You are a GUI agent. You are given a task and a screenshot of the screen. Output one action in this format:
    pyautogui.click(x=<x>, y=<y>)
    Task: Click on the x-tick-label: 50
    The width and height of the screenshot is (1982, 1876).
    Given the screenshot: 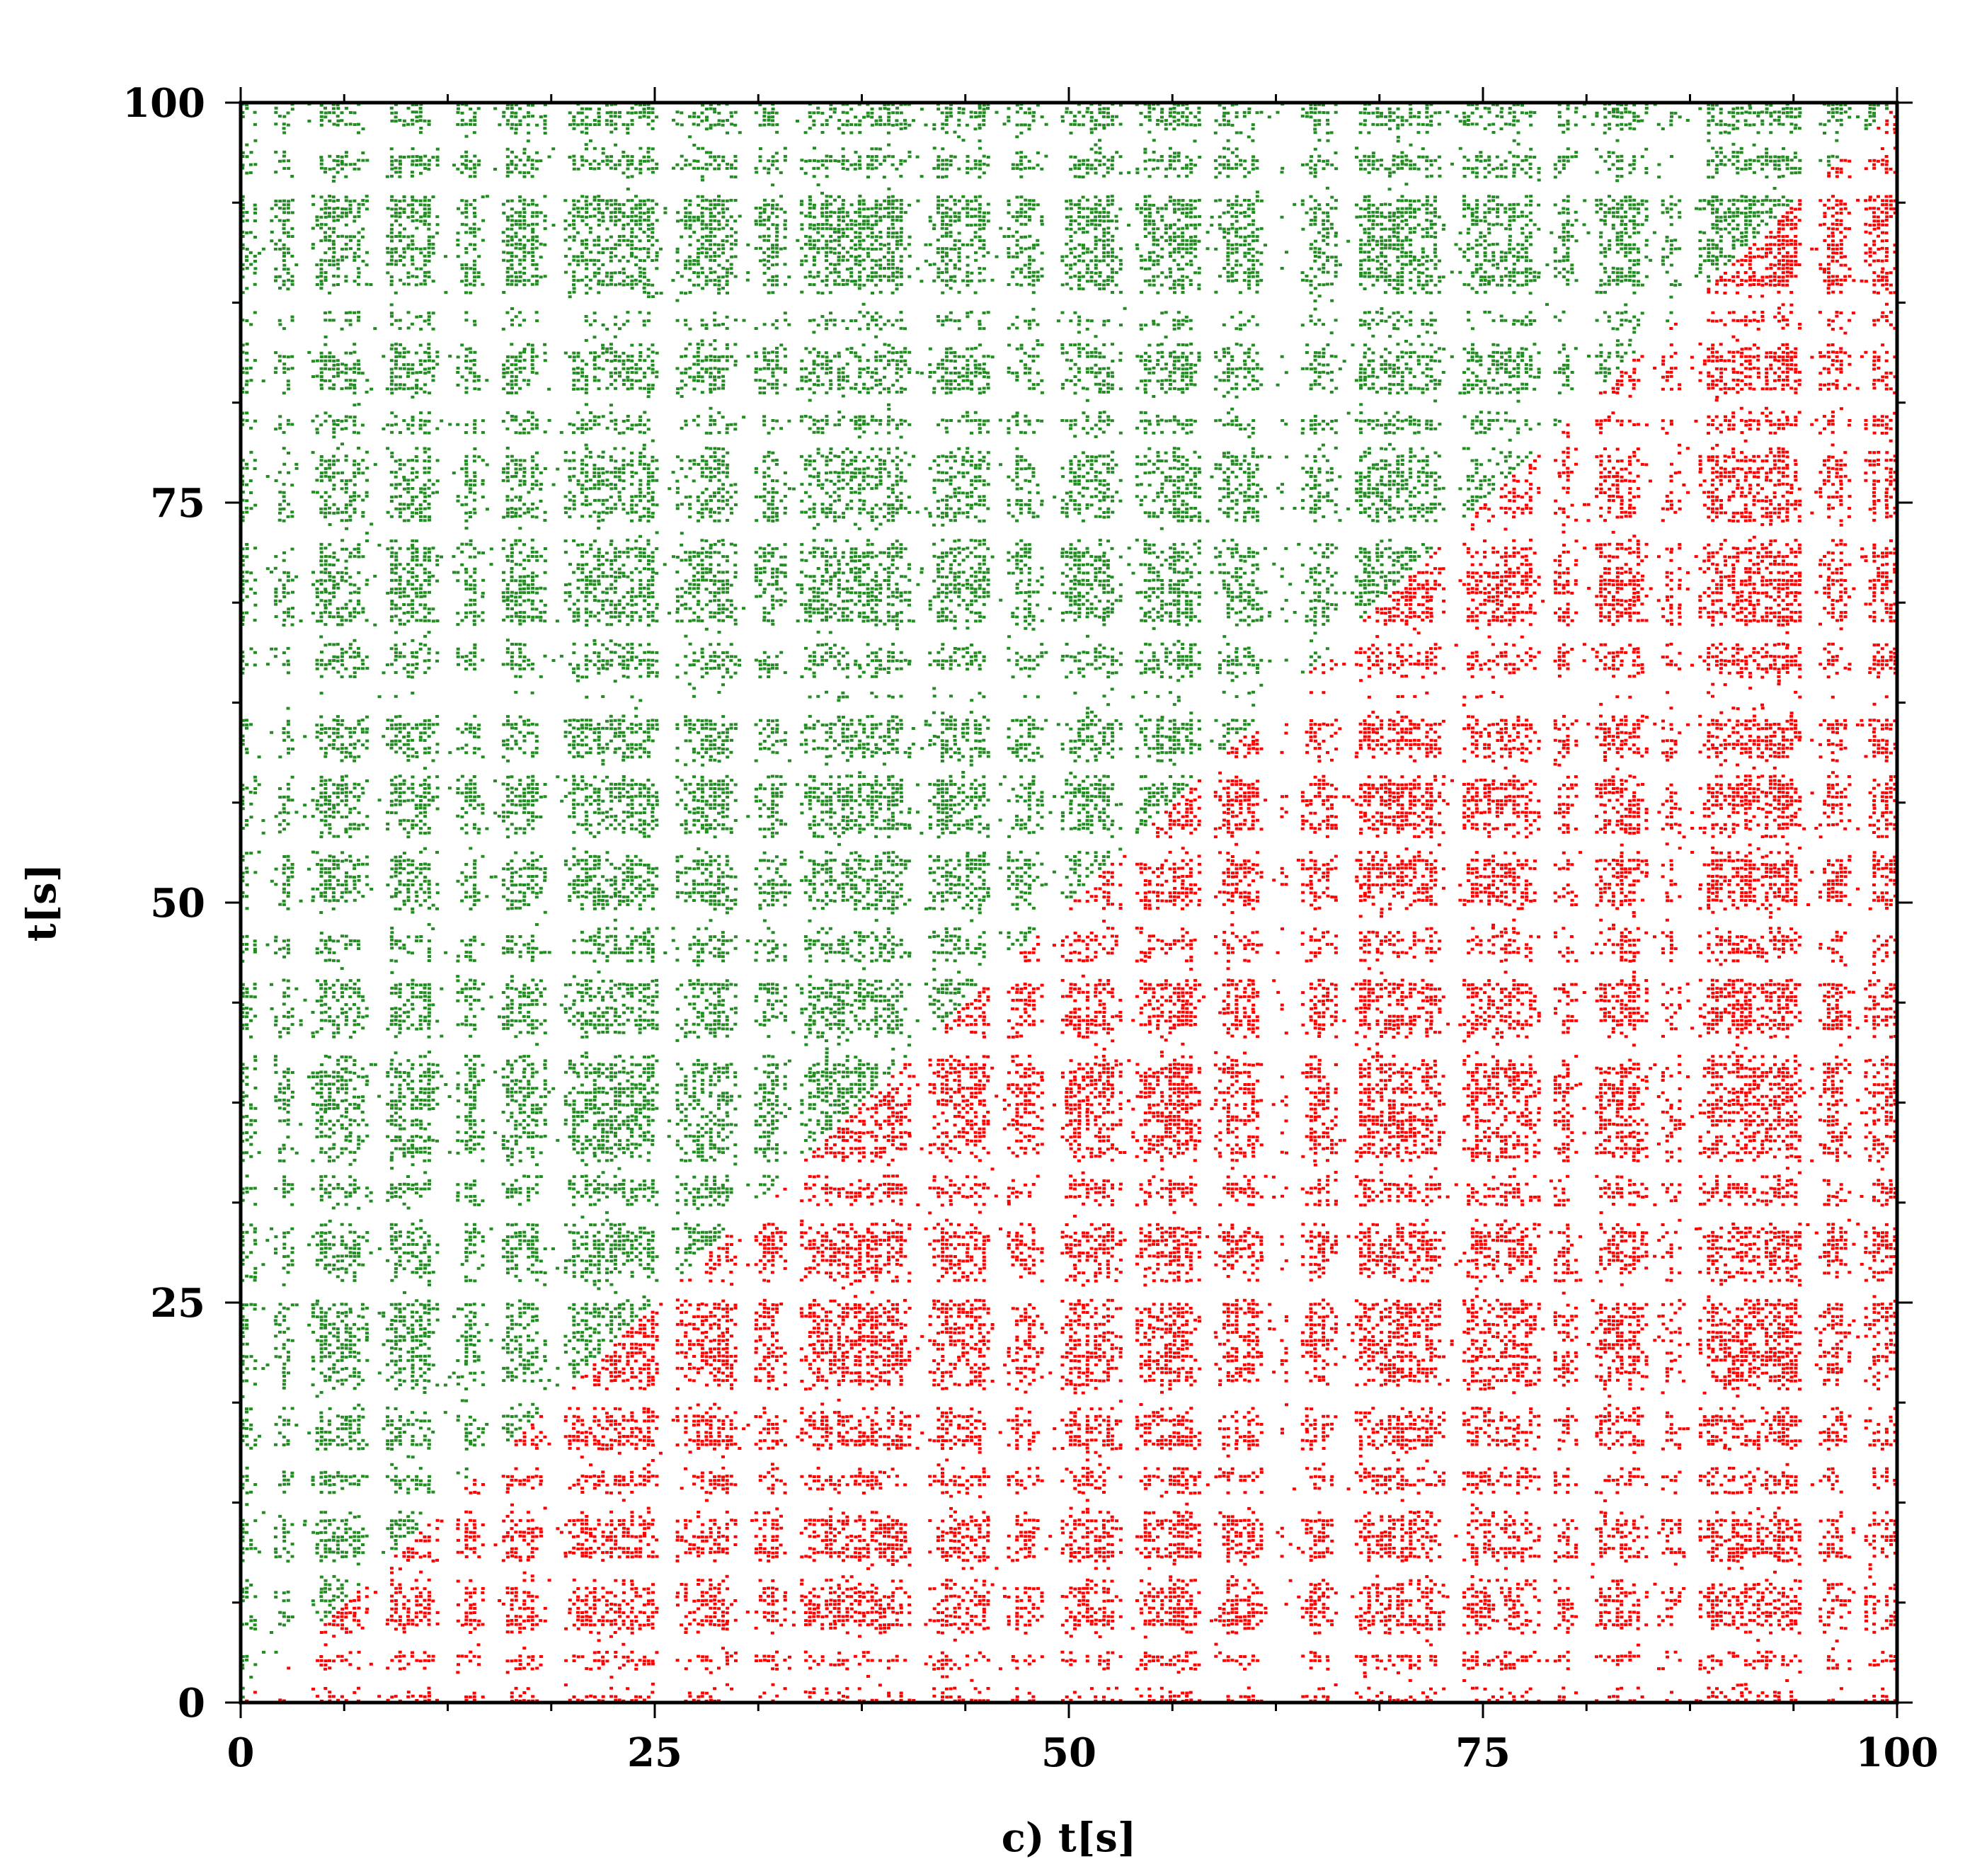 What is the action you would take?
    pyautogui.click(x=1068, y=1752)
    